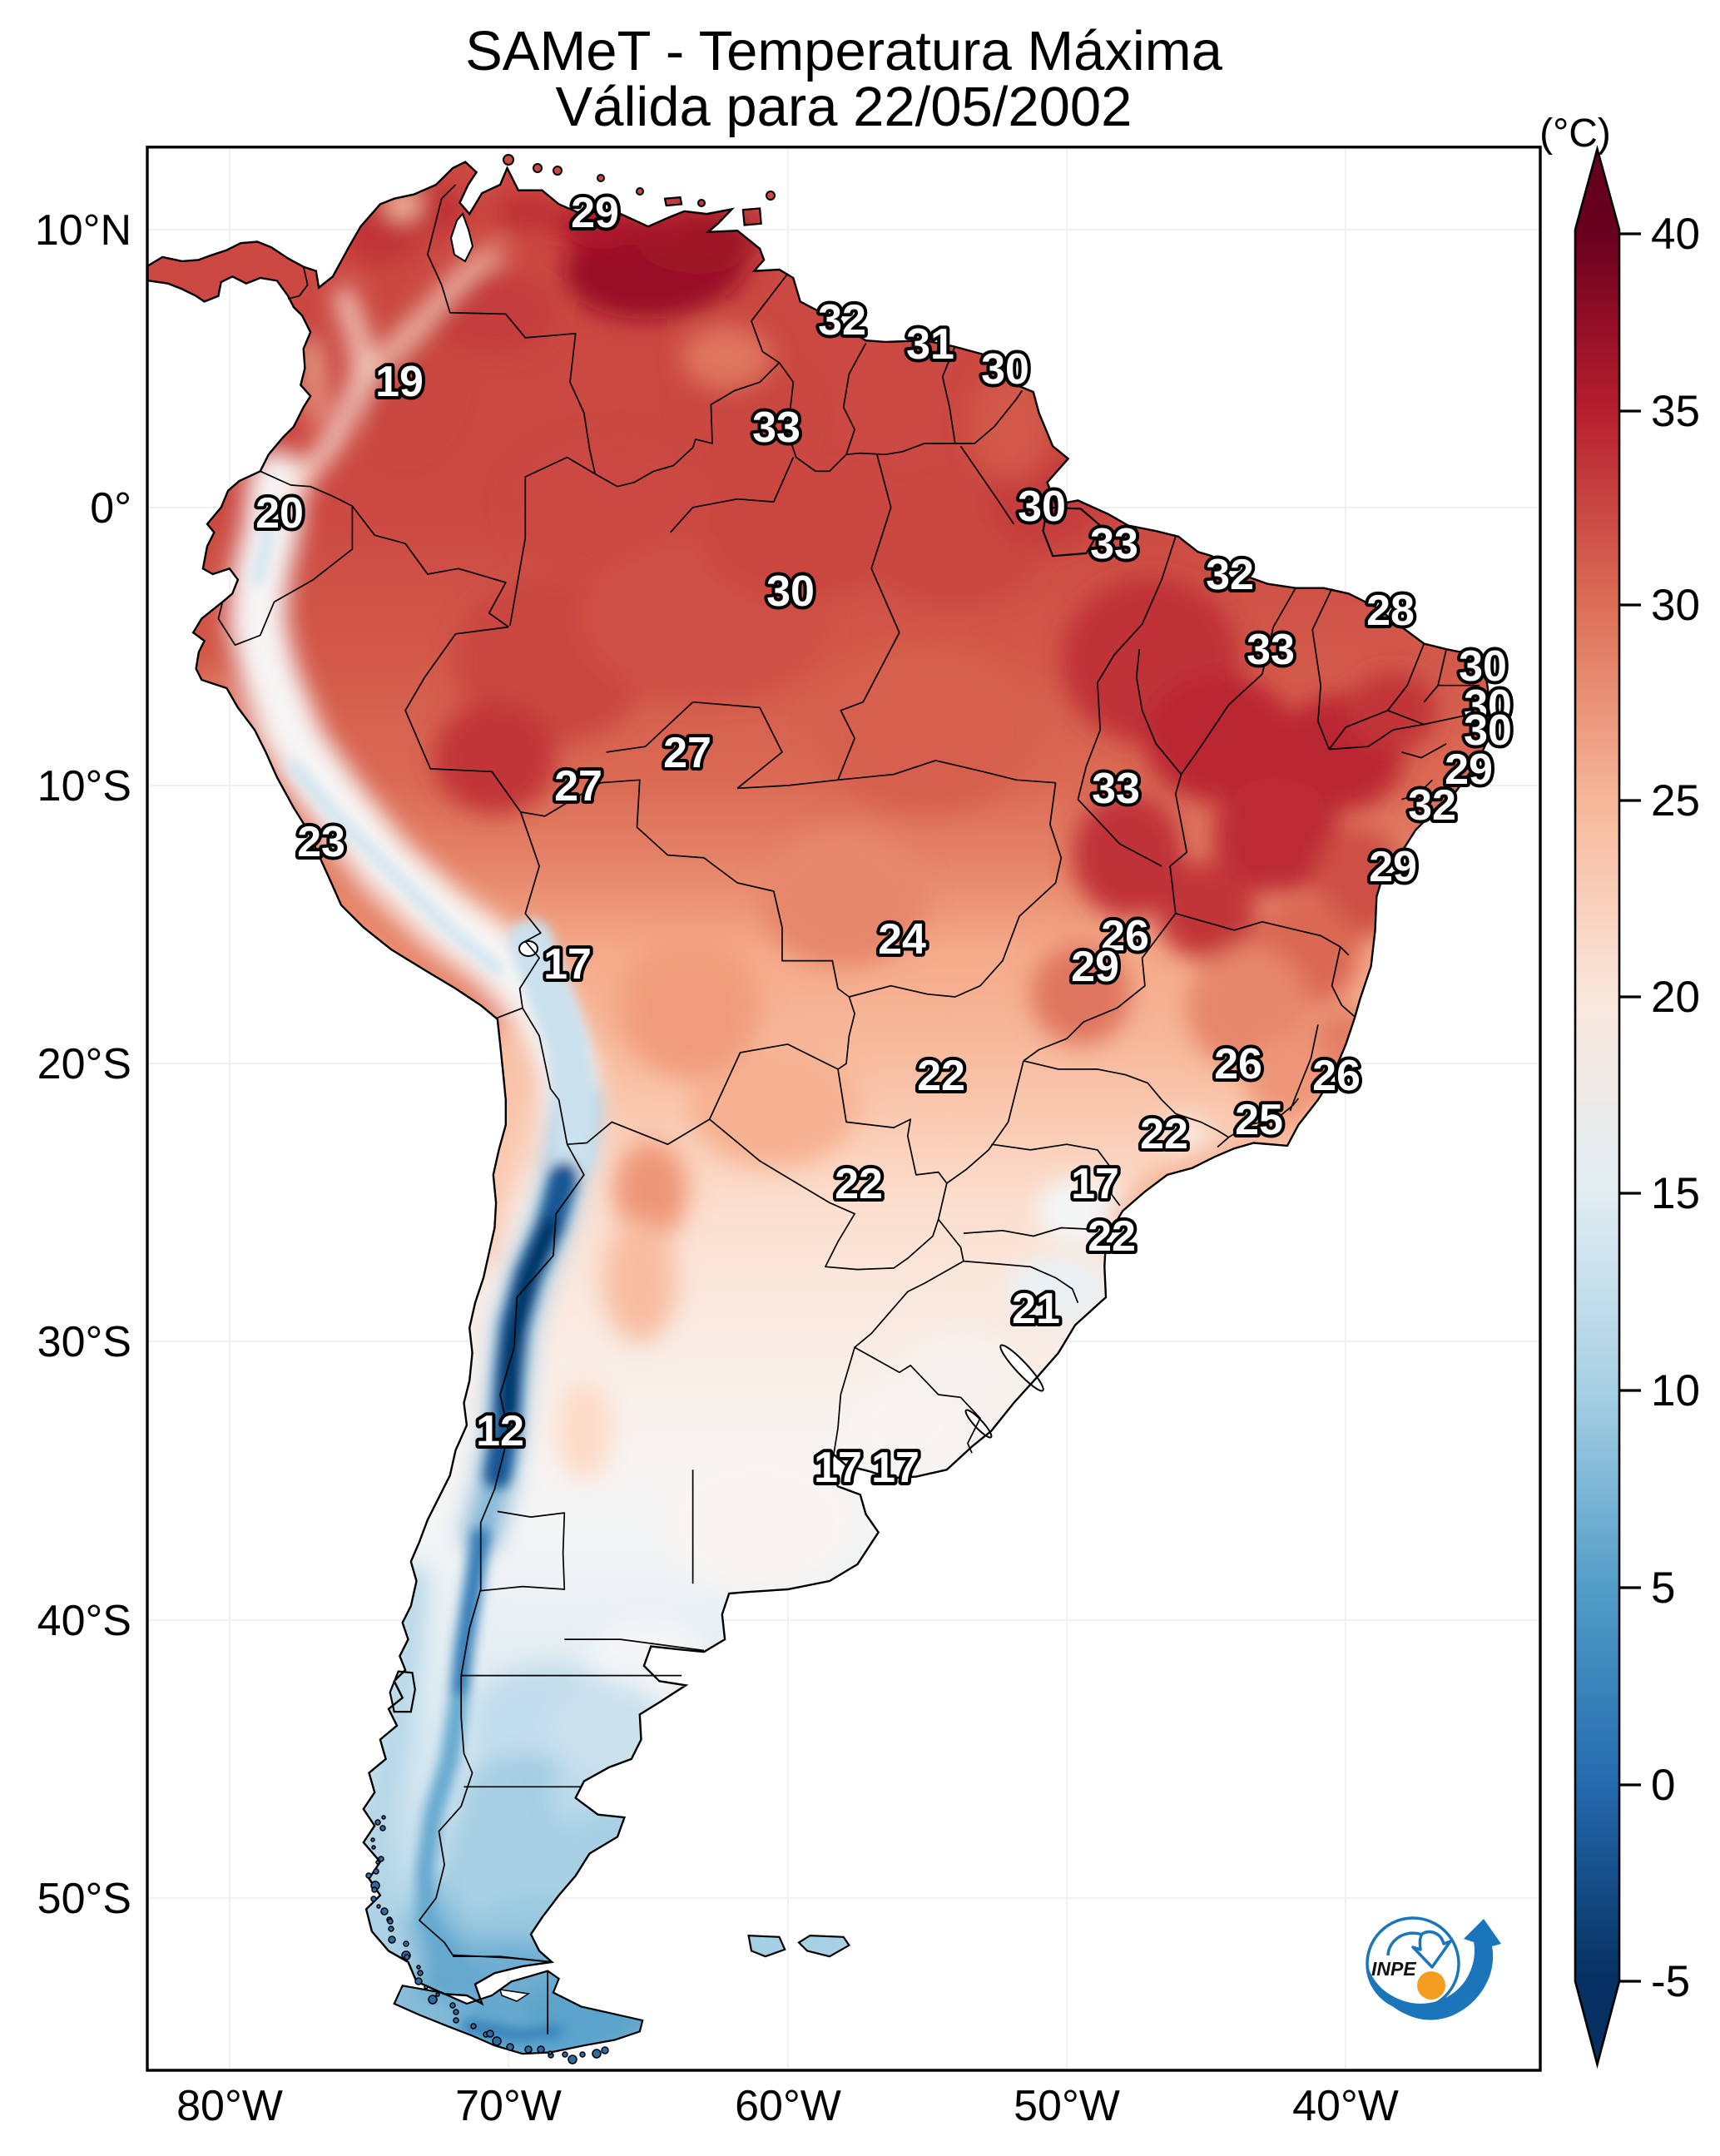 The width and height of the screenshot is (1720, 2156). I want to click on svg-text: 10, so click(1675, 1390).